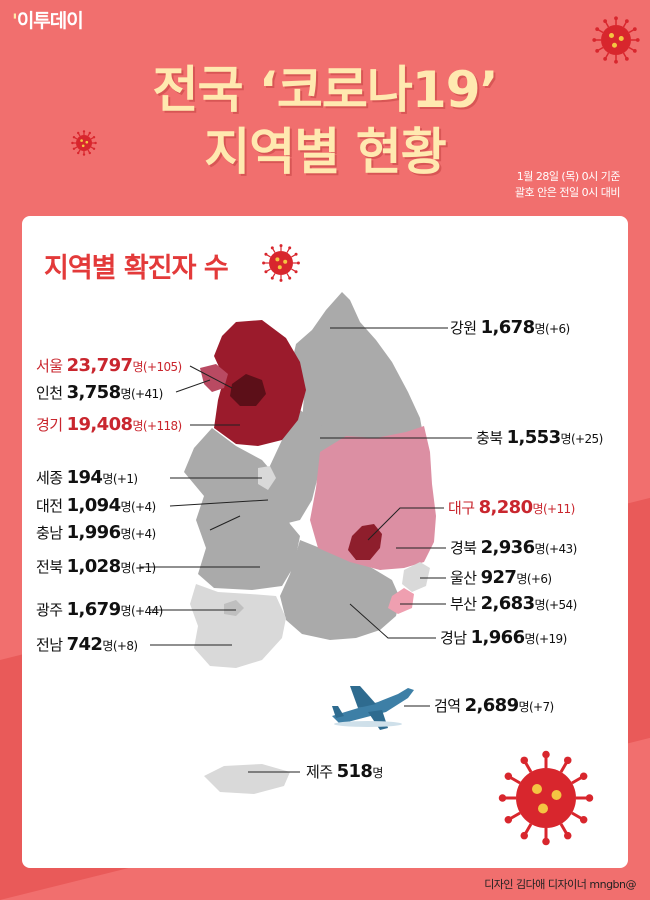 Image resolution: width=650 pixels, height=900 pixels. I want to click on map-region-jeonnam, so click(238, 626).